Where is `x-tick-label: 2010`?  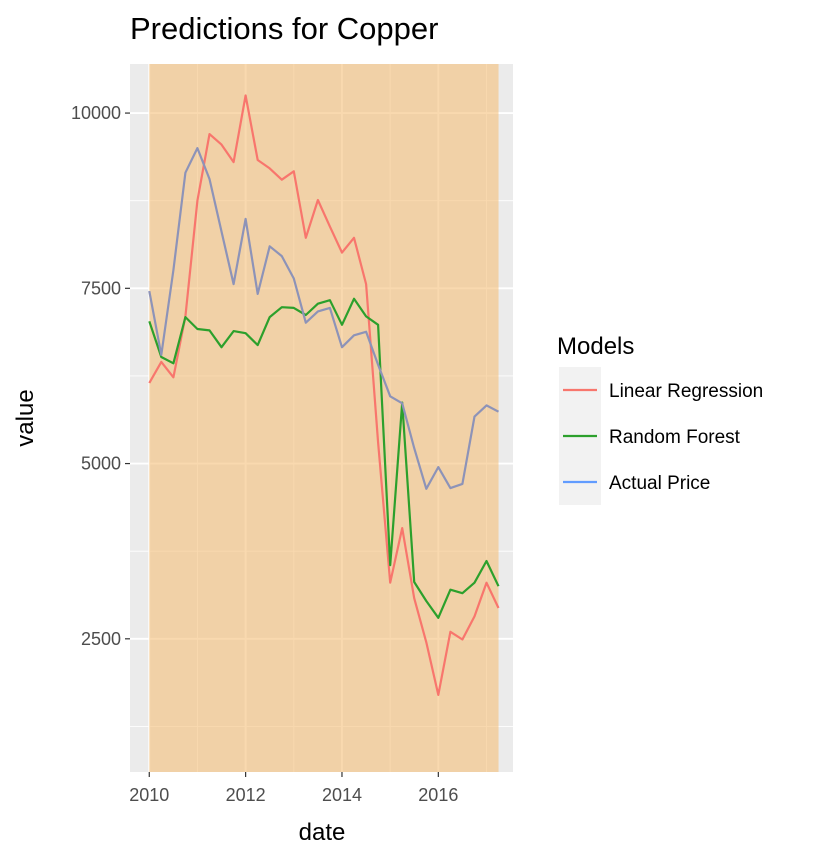
x-tick-label: 2010 is located at coordinates (149, 795).